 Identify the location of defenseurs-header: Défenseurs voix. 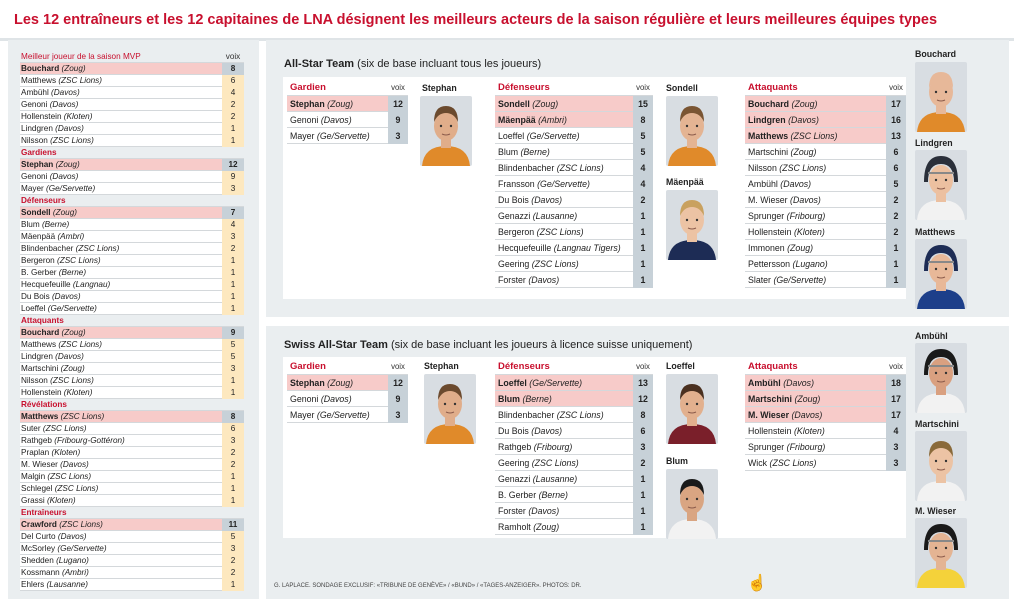
(574, 88).